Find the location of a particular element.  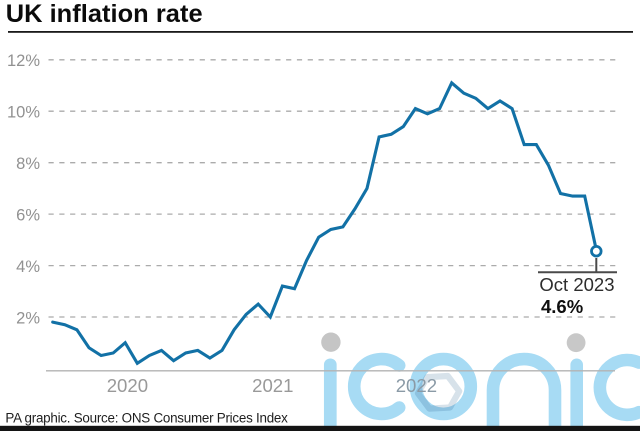

svg-text: 2020 is located at coordinates (127, 385).